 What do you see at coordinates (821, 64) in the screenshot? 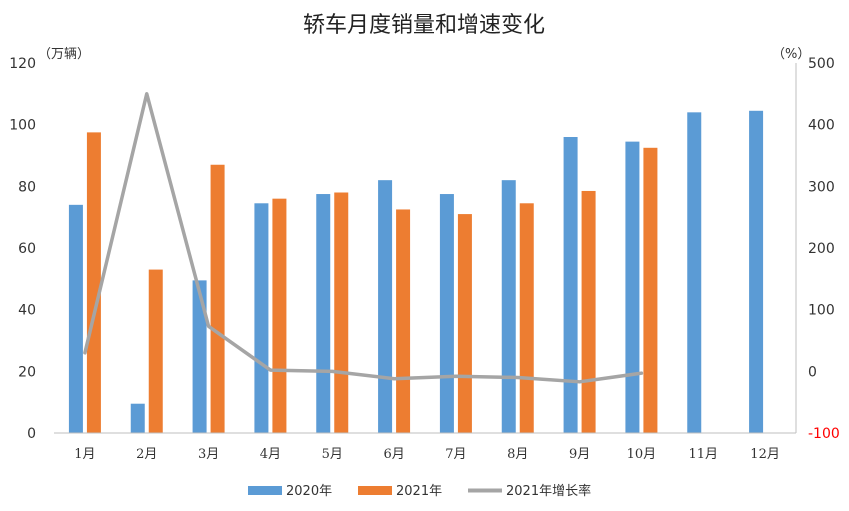
I see `right-tick-label: 500` at bounding box center [821, 64].